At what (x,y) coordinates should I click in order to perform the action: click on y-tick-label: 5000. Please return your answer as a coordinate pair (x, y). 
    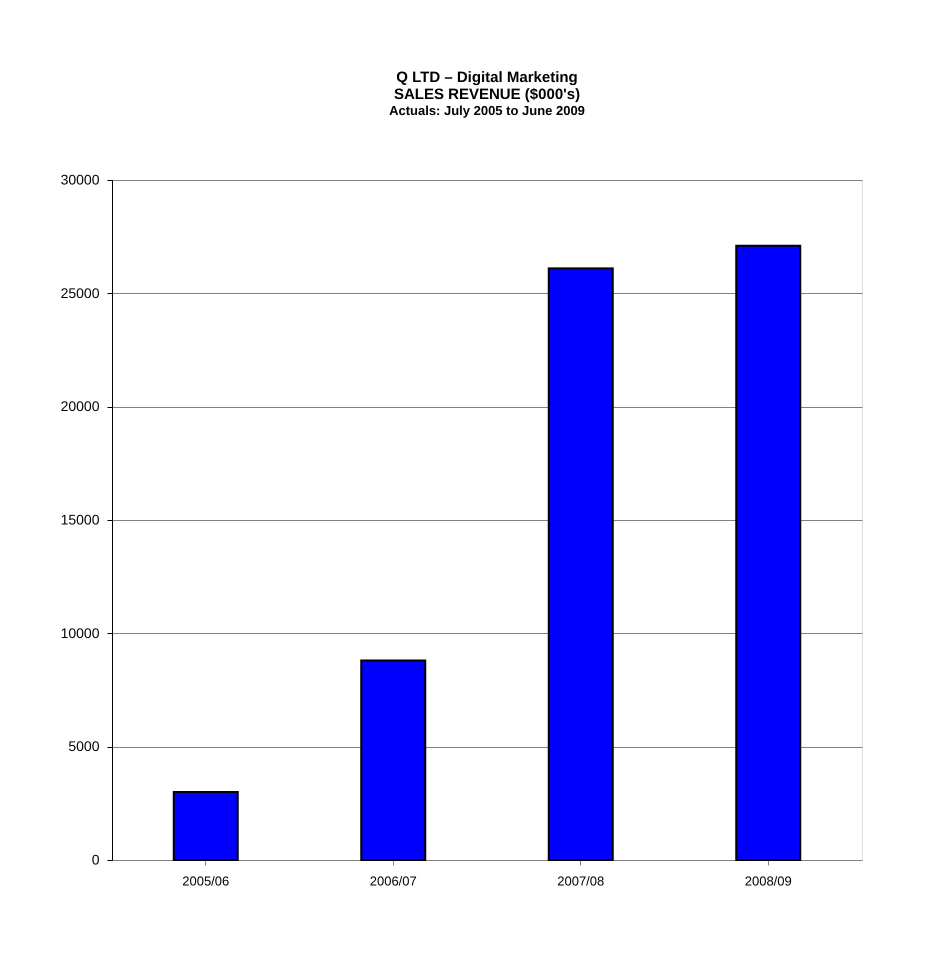
    Looking at the image, I should click on (84, 746).